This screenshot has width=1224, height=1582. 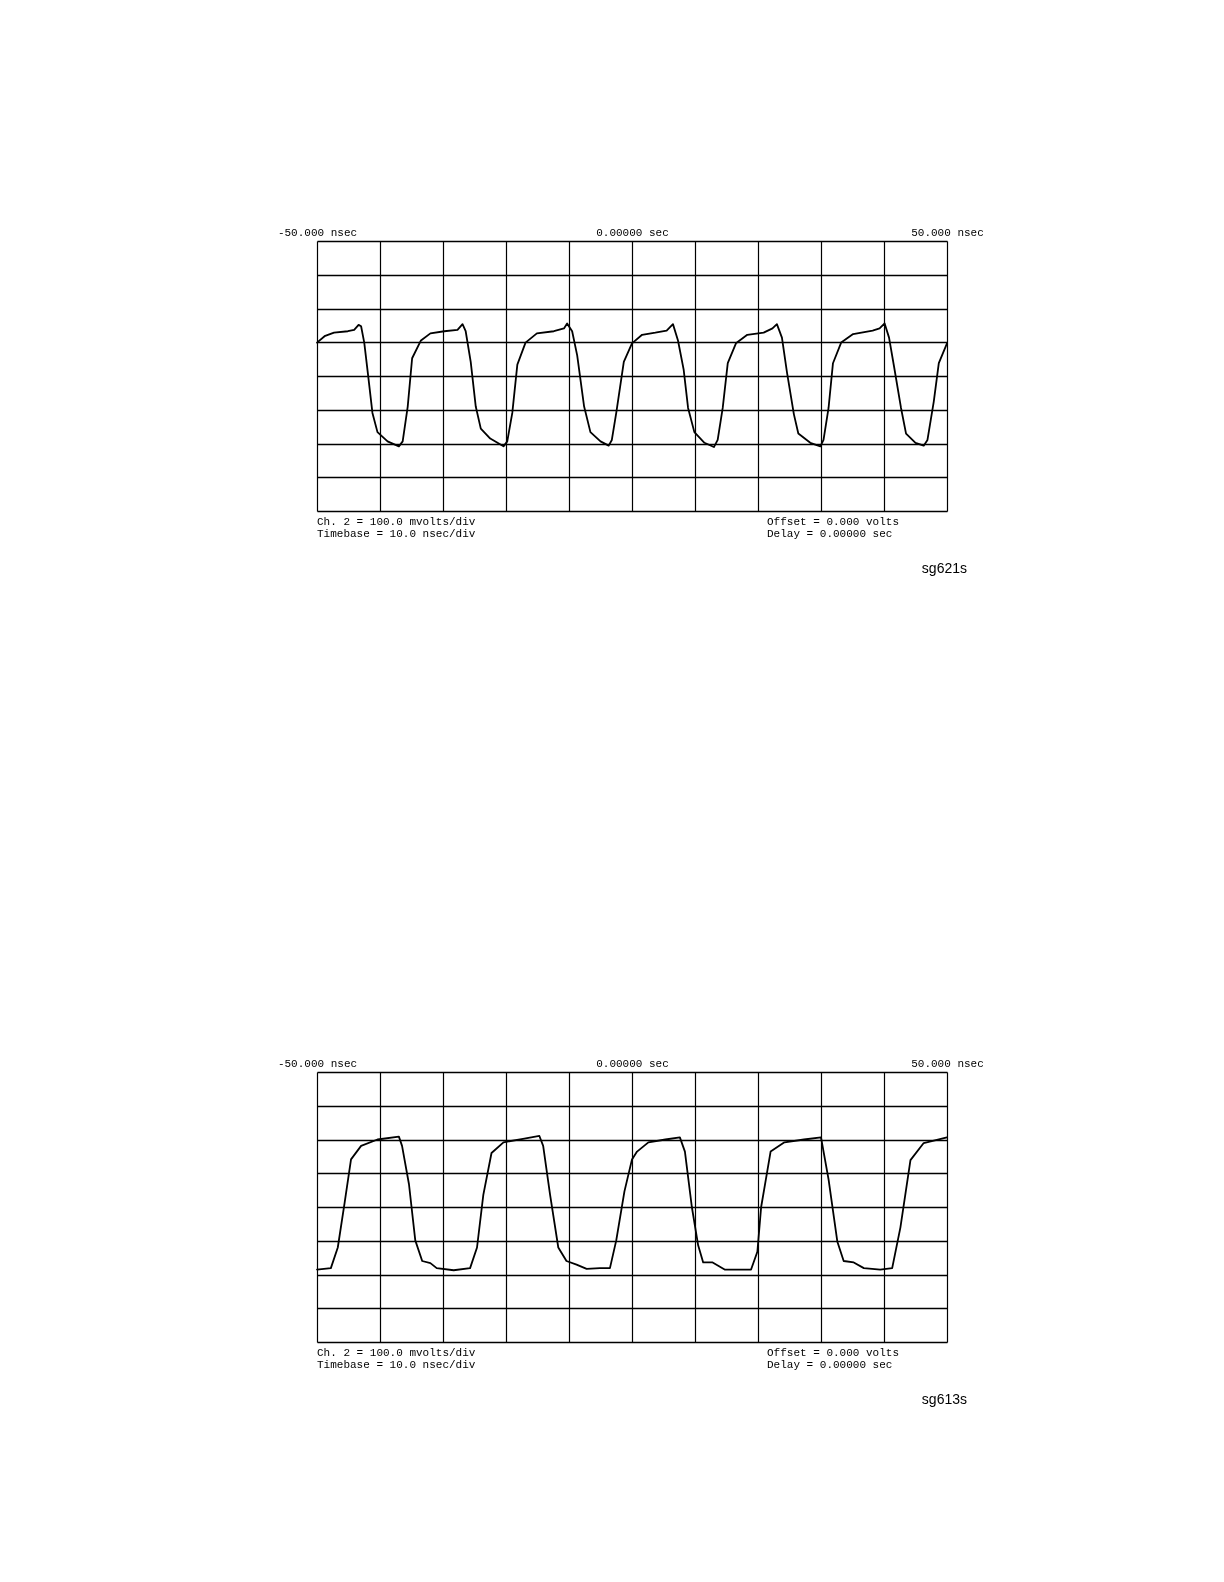 What do you see at coordinates (944, 1399) in the screenshot?
I see `text: sg613s` at bounding box center [944, 1399].